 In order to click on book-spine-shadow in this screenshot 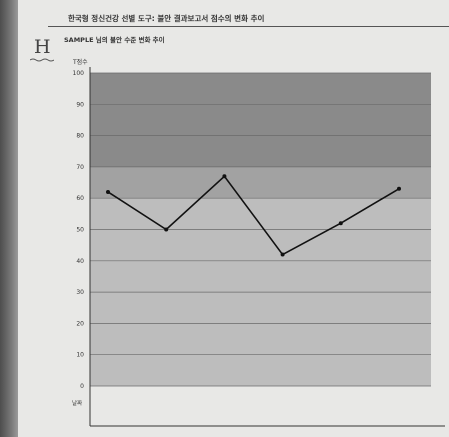, I will do `click(9, 218)`.